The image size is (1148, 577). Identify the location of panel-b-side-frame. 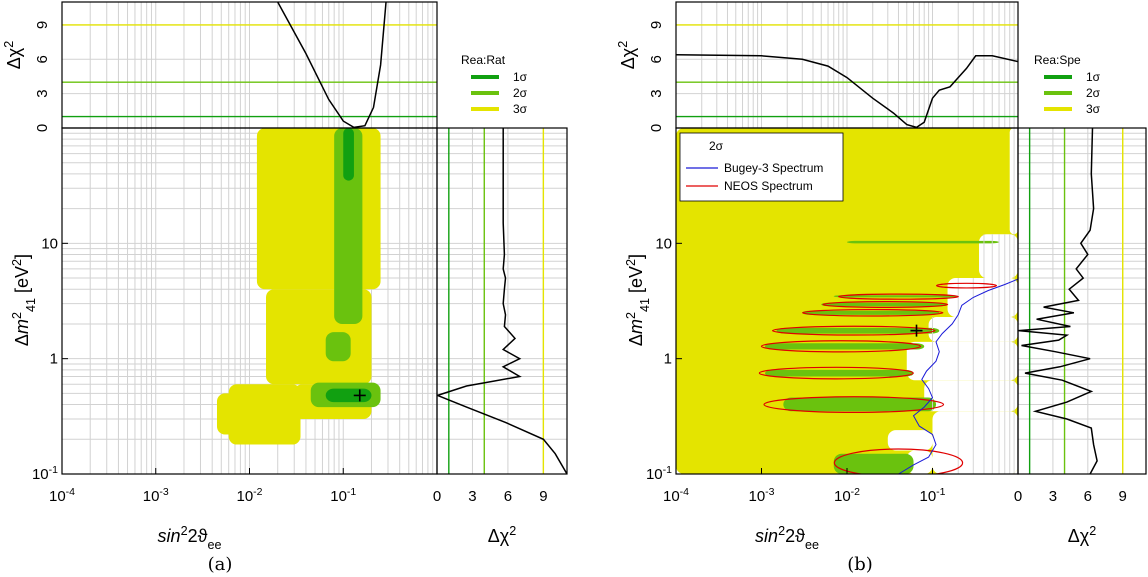
(1082, 301).